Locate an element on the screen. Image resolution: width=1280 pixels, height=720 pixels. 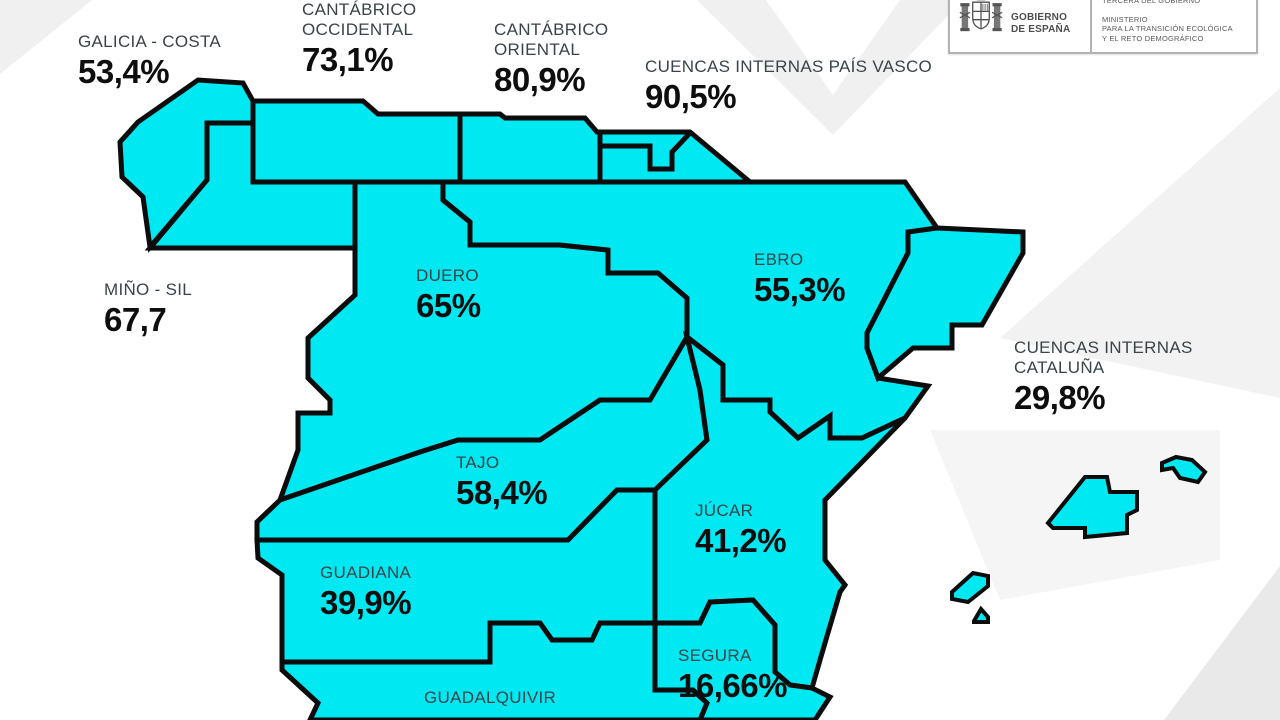
region-shape-cuencas-internas-pais-vasco is located at coordinates (677, 157).